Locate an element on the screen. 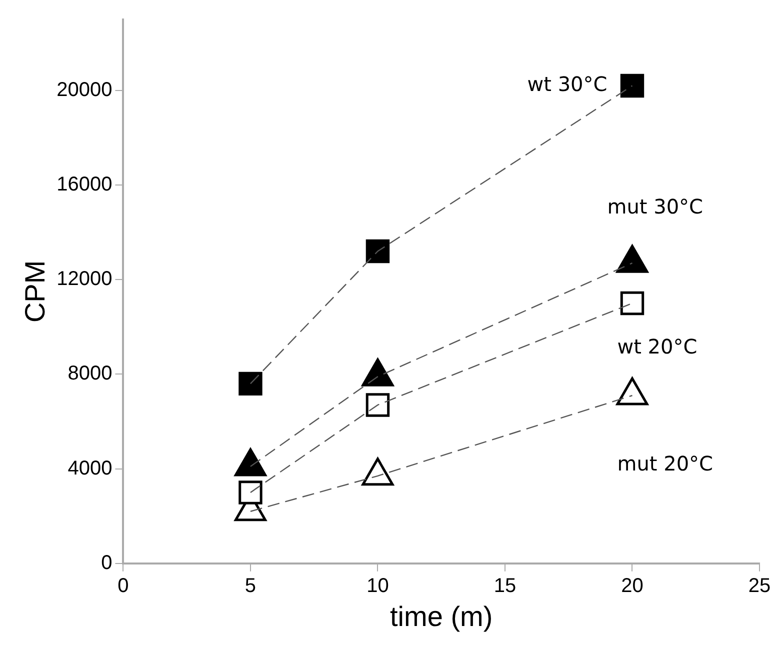 This screenshot has height=645, width=779. series-label: wt 30°C is located at coordinates (567, 84).